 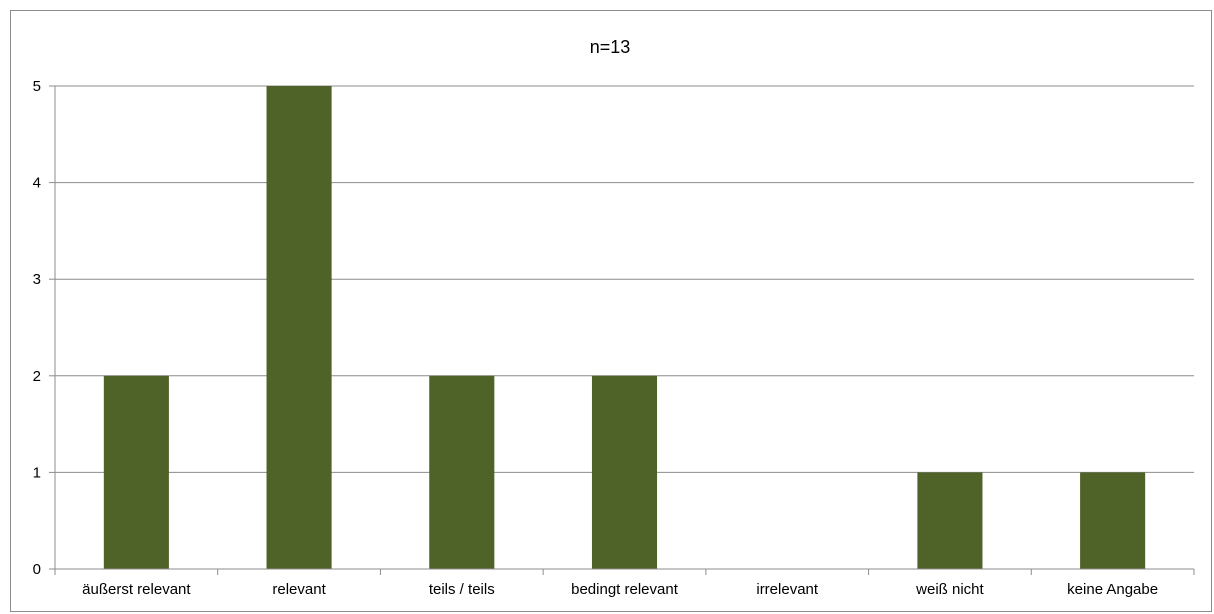 What do you see at coordinates (299, 589) in the screenshot?
I see `category-label: relevant` at bounding box center [299, 589].